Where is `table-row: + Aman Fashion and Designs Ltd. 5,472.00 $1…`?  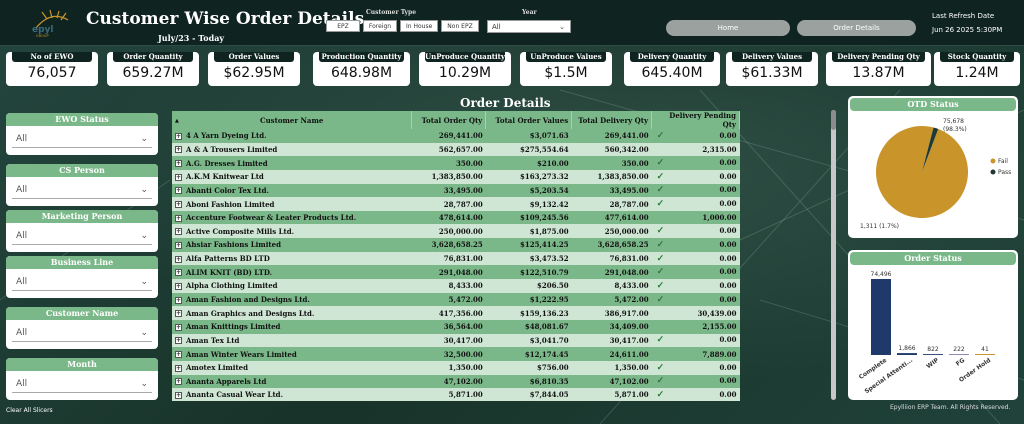
table-row: + Aman Fashion and Designs Ltd. 5,472.00 $1… is located at coordinates (456, 299).